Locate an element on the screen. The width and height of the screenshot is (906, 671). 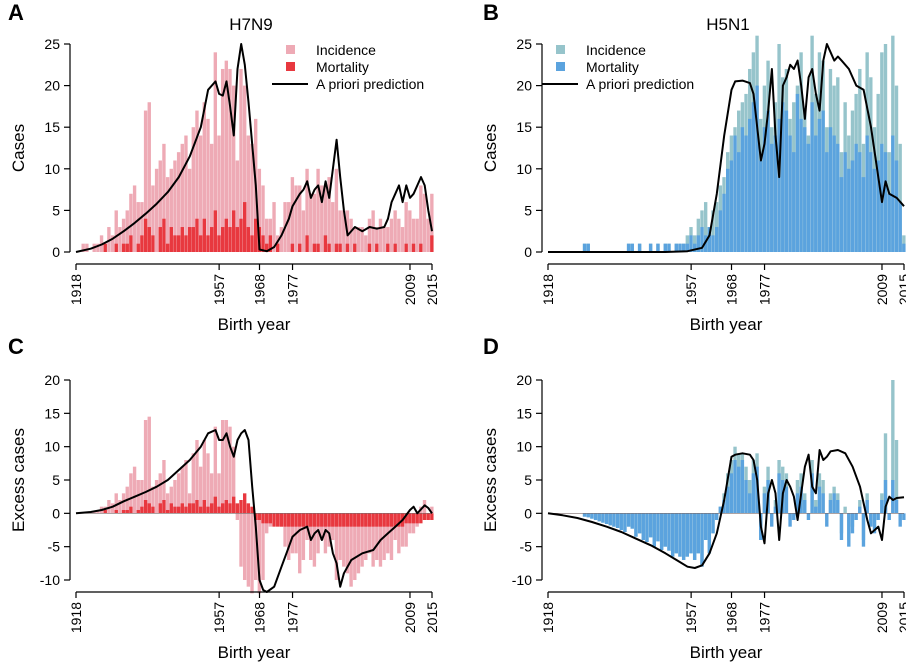
bar-incidence-1951 is located at coordinates (197, 181).